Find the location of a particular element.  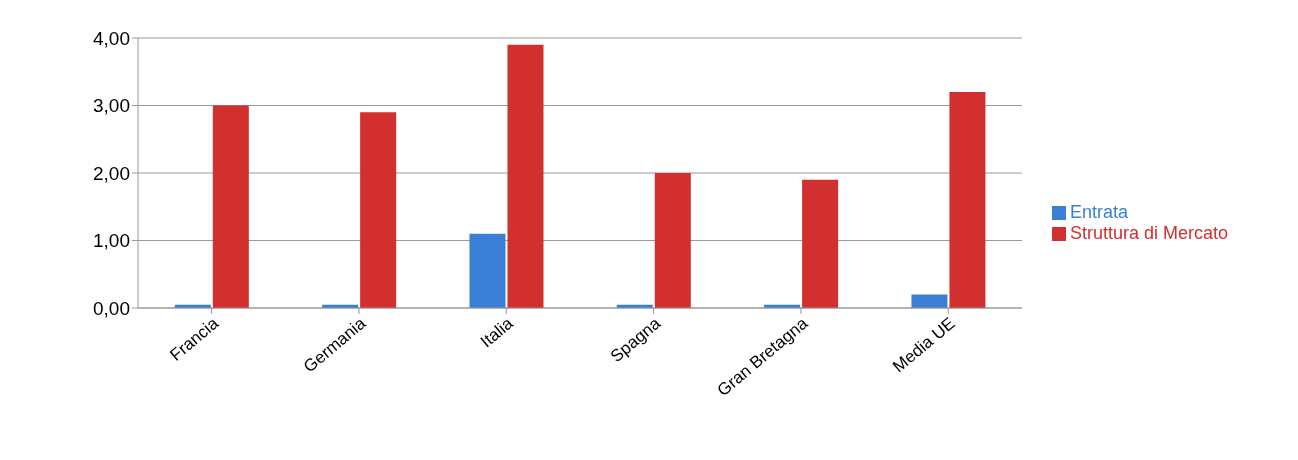

y-tick-label: 2,00 is located at coordinates (111, 173).